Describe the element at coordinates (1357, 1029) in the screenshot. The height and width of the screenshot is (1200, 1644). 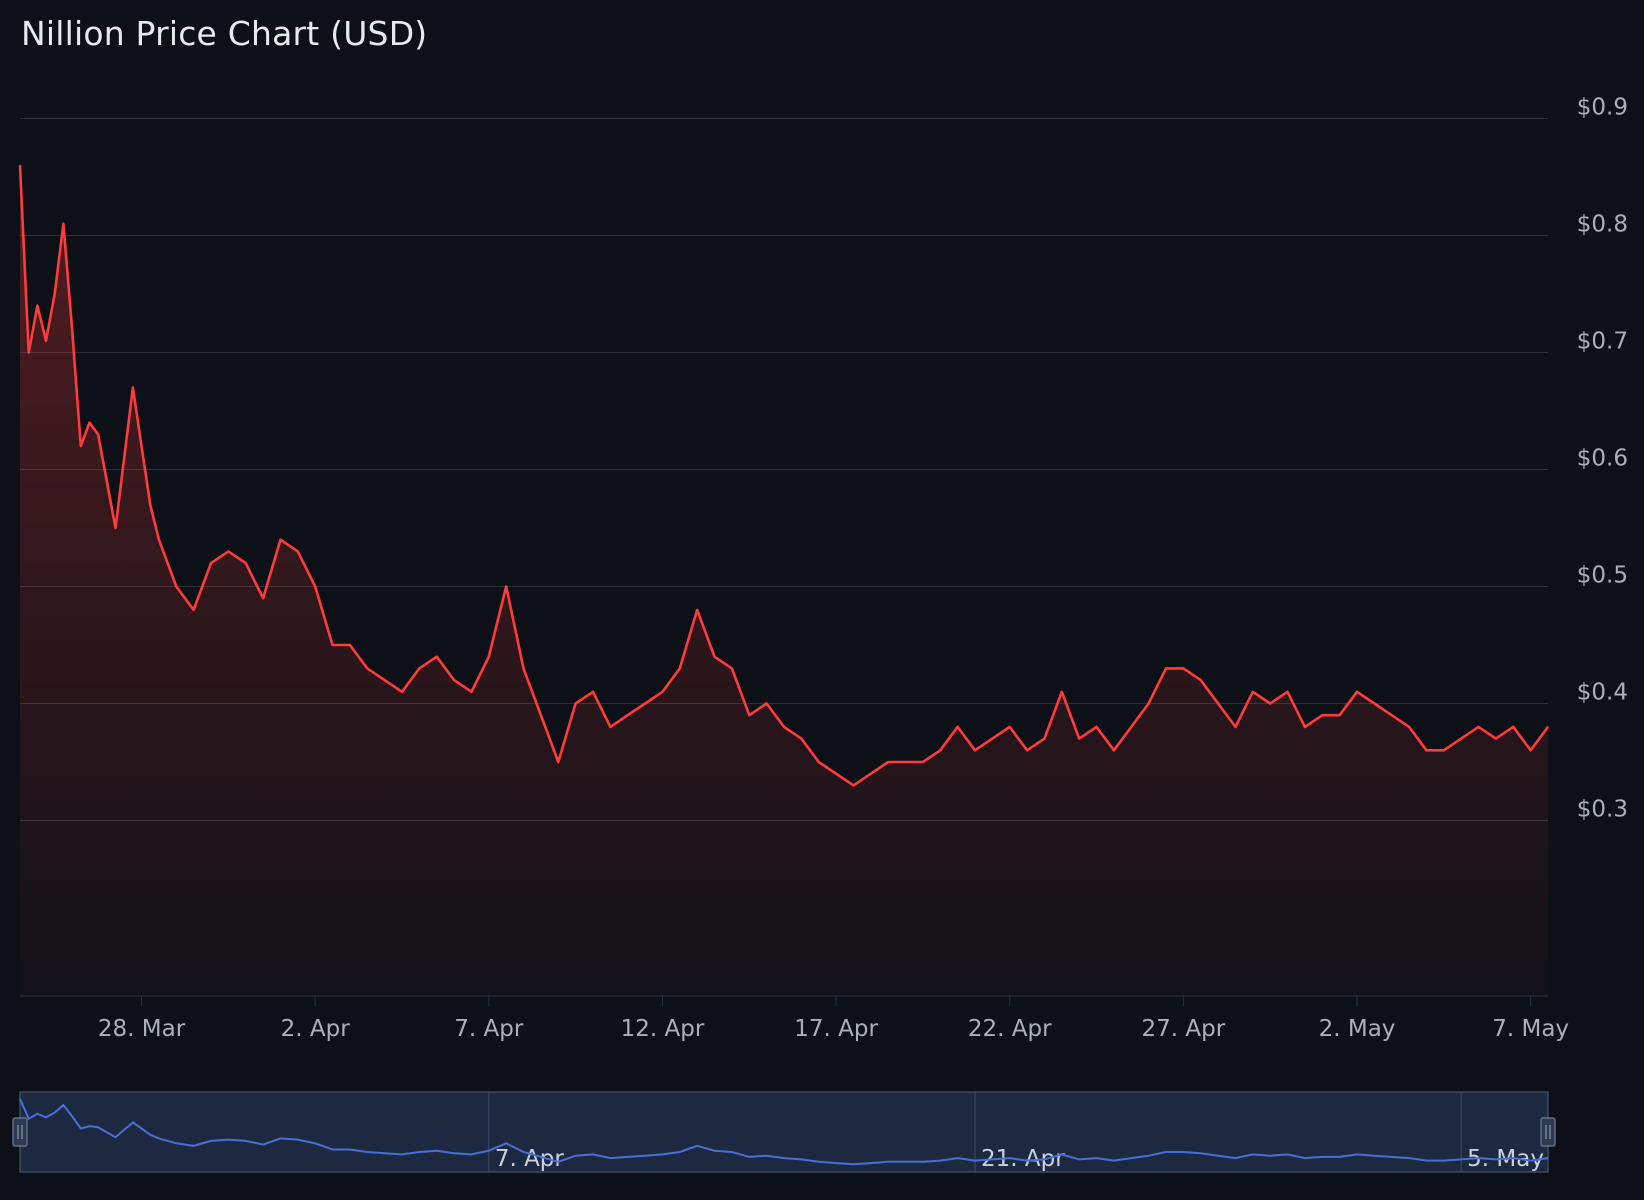
I see `x-tick-label: 2. May` at that location.